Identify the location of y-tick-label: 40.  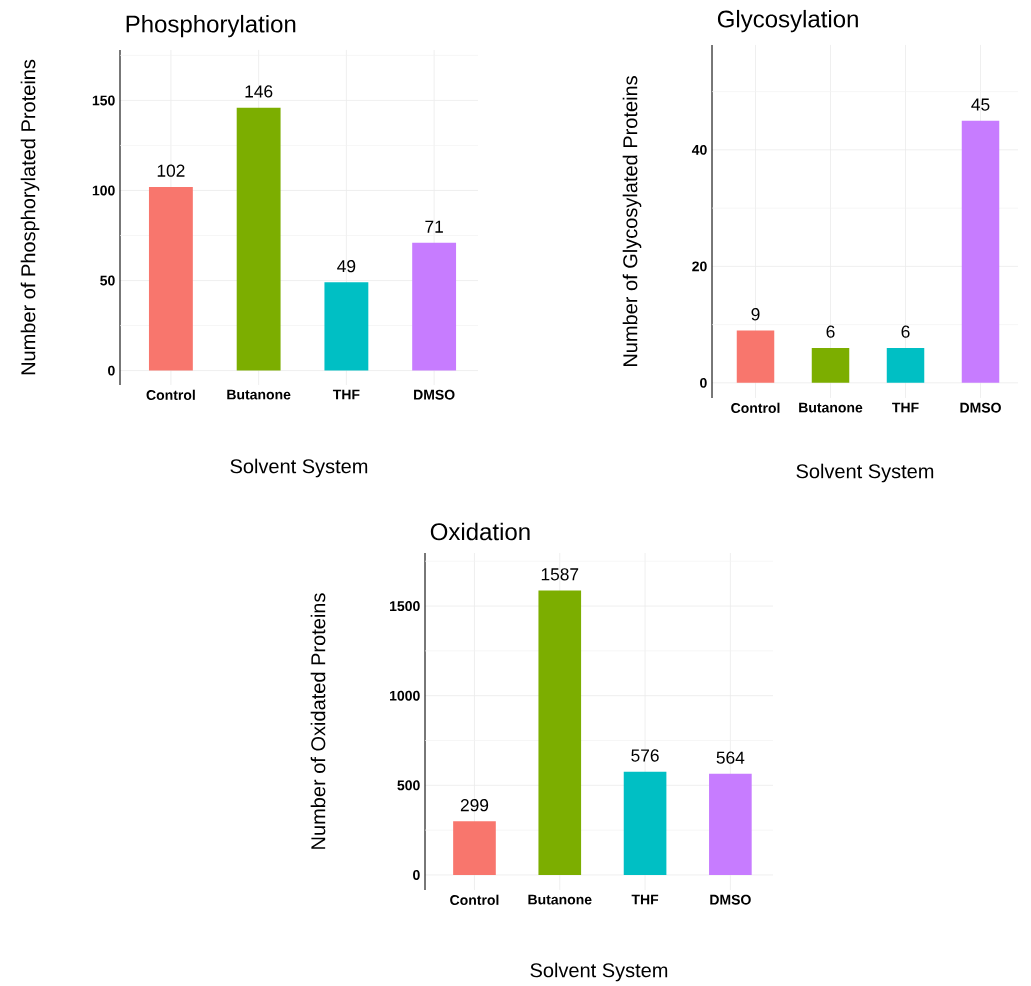
(699, 149).